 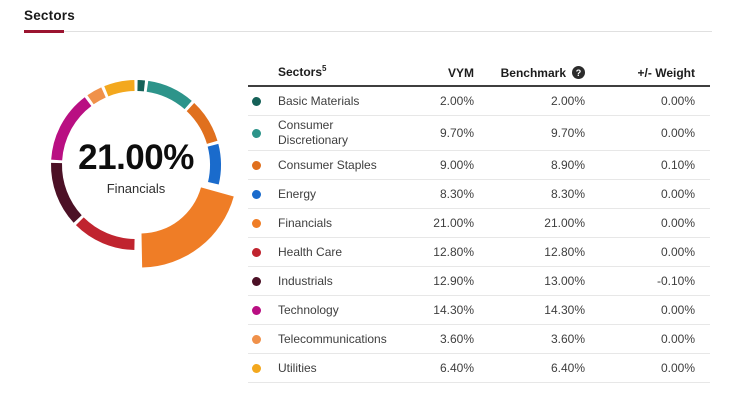 I want to click on benchmark-value: 12.80%, so click(x=564, y=252).